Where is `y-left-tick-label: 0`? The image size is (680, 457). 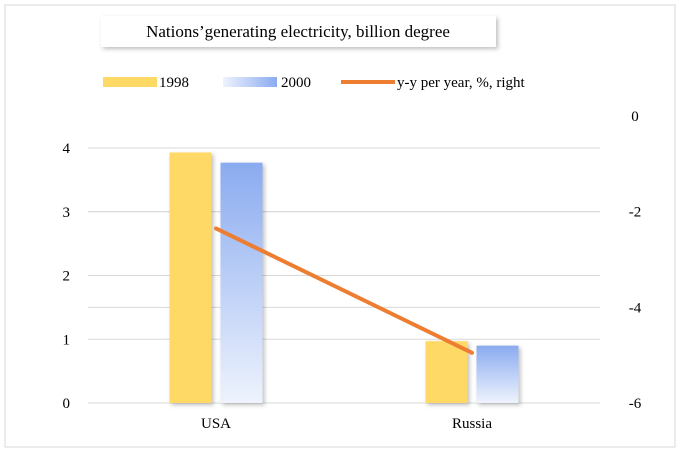
y-left-tick-label: 0 is located at coordinates (67, 404).